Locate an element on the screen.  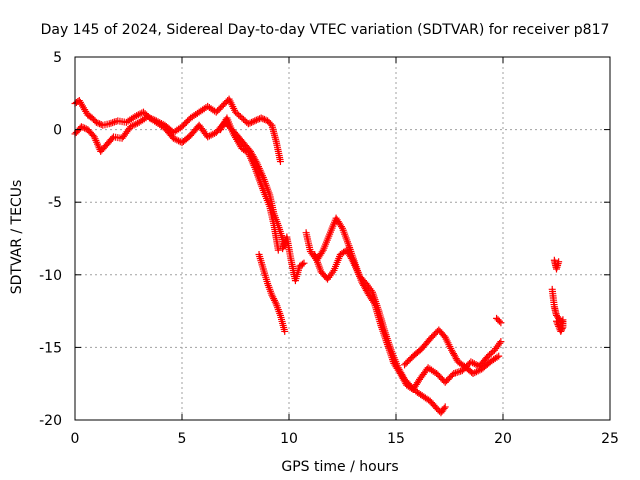
x-tick-label: 10 is located at coordinates (289, 439).